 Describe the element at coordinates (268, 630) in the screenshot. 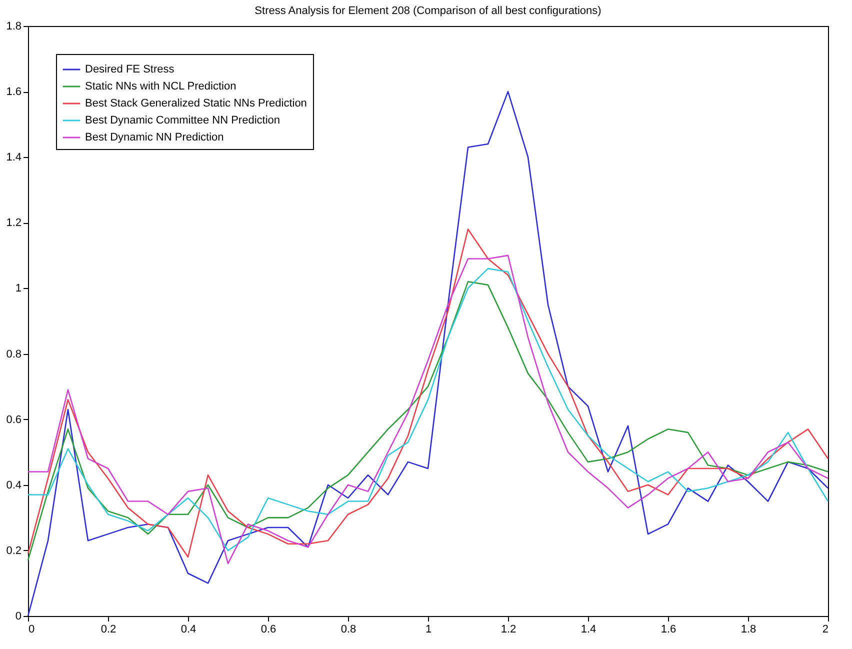

I see `x-tick-label: 0.6` at that location.